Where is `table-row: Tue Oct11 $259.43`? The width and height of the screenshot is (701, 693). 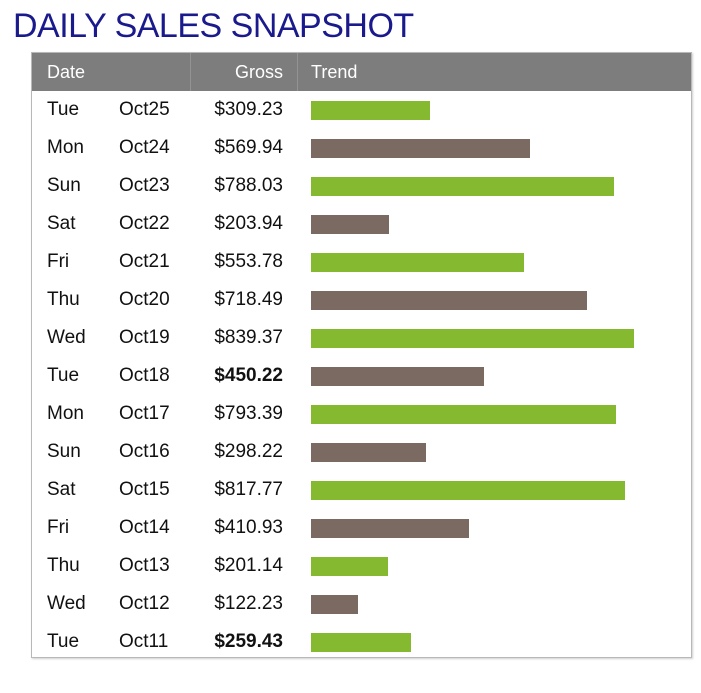 table-row: Tue Oct11 $259.43 is located at coordinates (361, 642).